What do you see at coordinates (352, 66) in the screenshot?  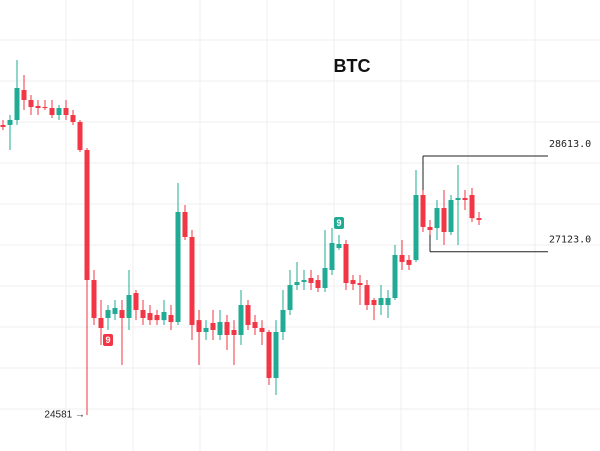 I see `chart-title: BTC` at bounding box center [352, 66].